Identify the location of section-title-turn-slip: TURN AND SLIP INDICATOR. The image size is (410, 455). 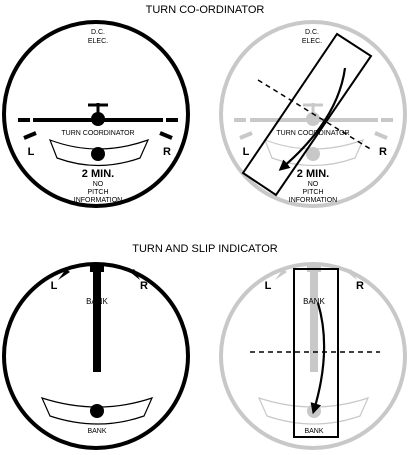
(205, 249).